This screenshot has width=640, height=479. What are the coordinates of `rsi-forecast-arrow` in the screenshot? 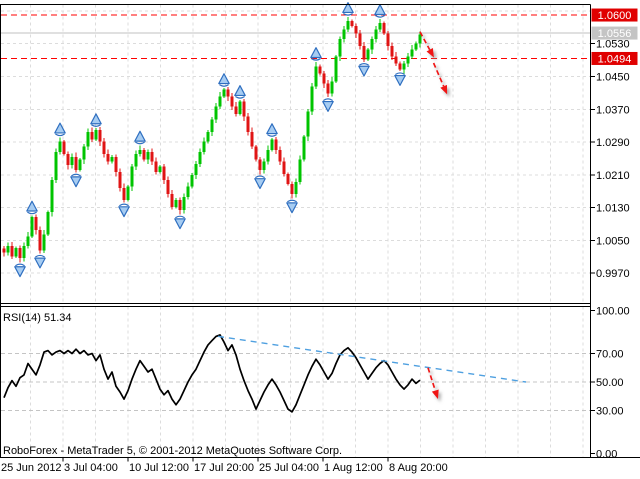 It's located at (433, 383).